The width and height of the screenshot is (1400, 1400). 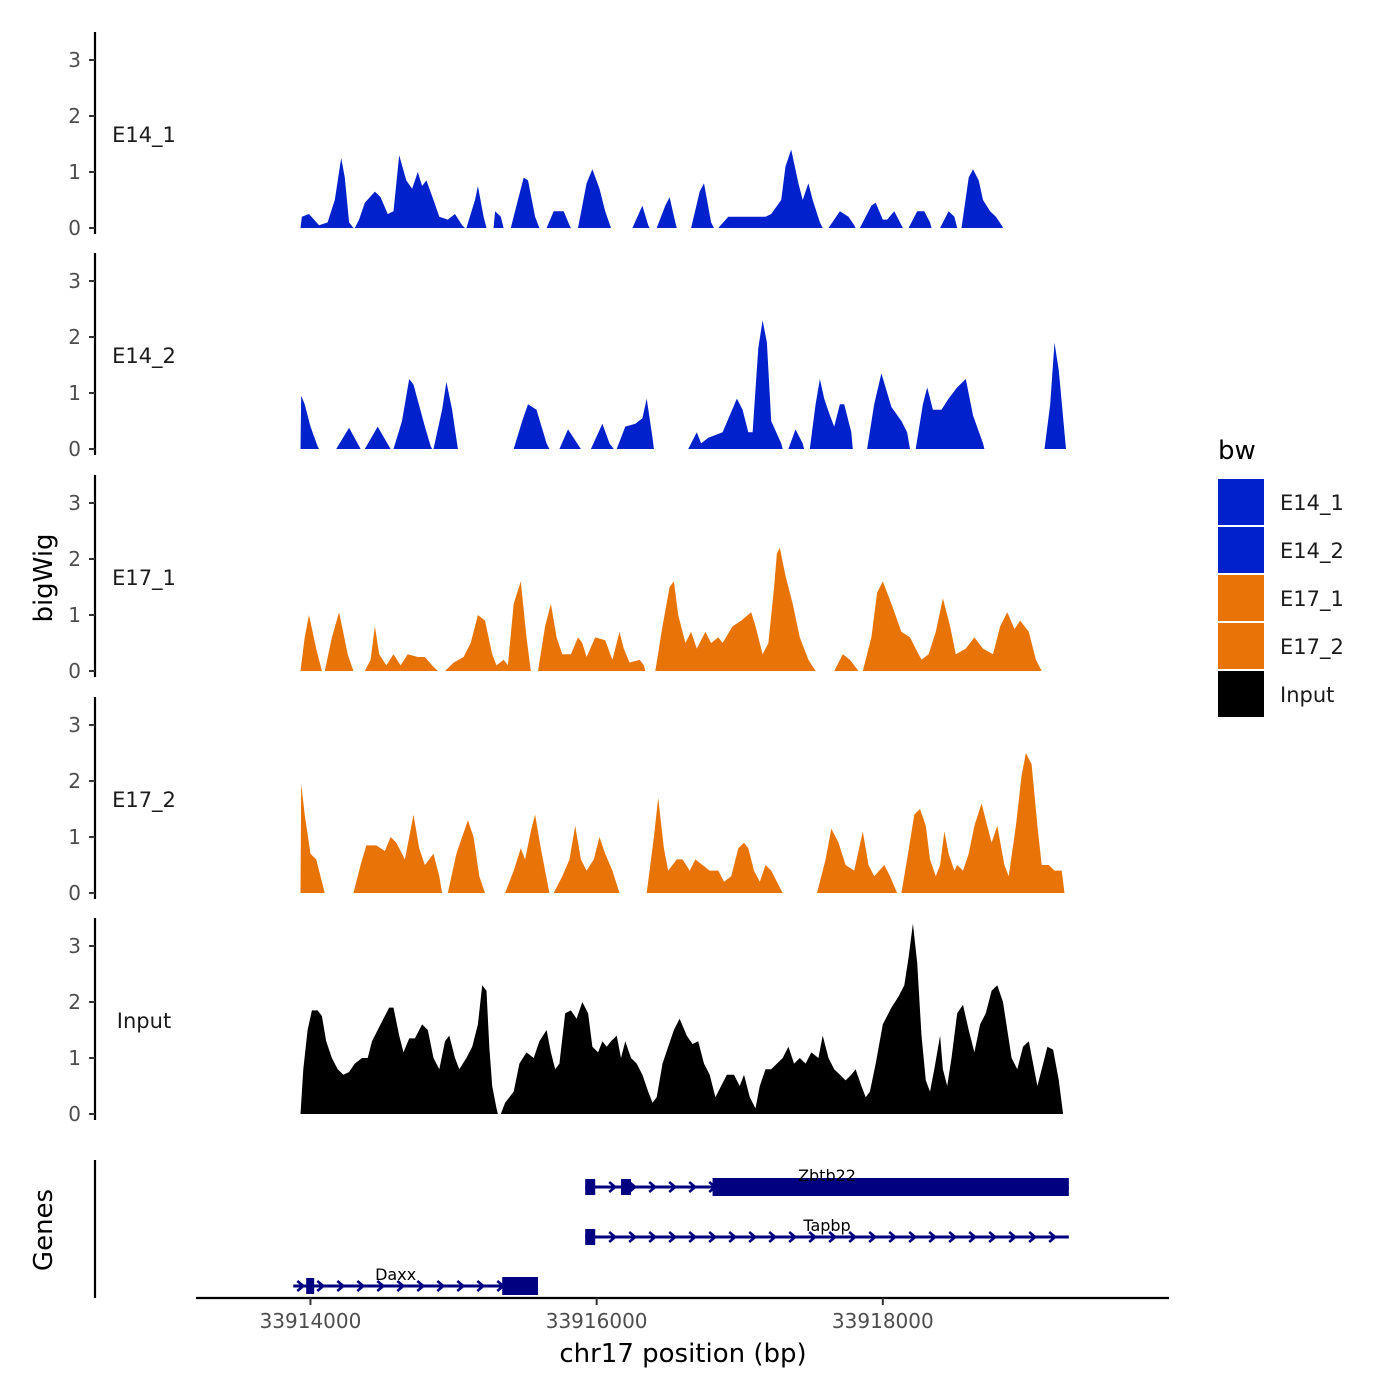 What do you see at coordinates (144, 578) in the screenshot?
I see `panel-label: E17_1` at bounding box center [144, 578].